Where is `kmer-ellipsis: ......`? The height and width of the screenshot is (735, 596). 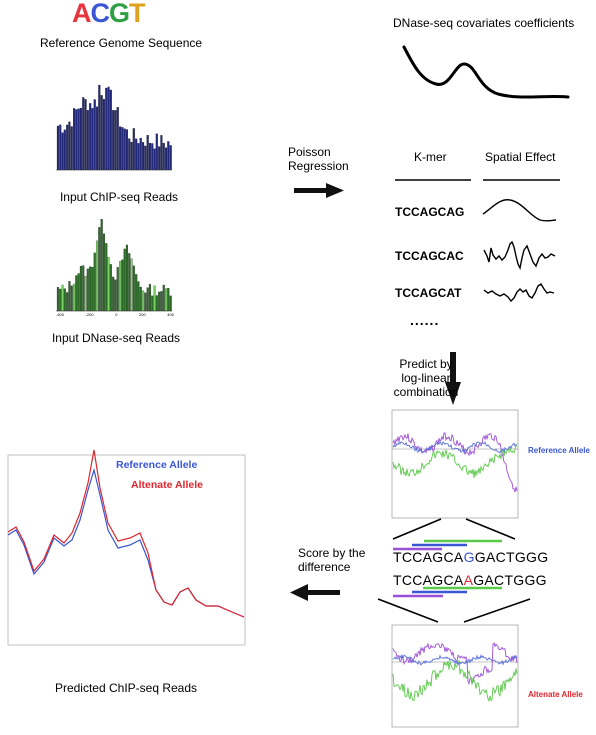
kmer-ellipsis: ...... is located at coordinates (425, 320).